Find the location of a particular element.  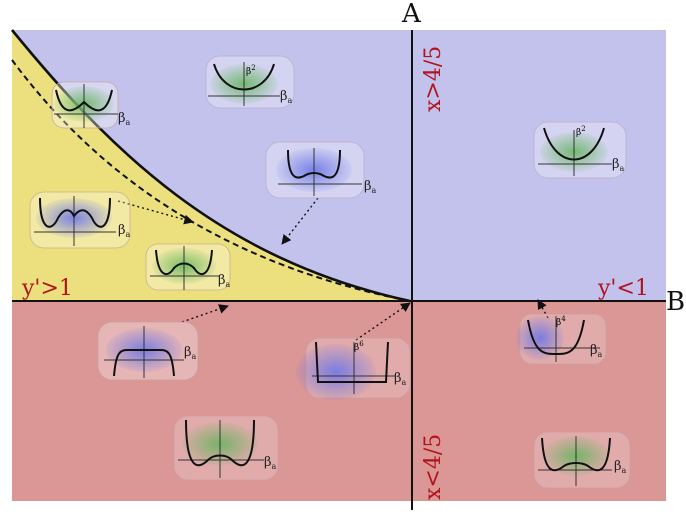

coupling-label: β is located at coordinates (122, 118).